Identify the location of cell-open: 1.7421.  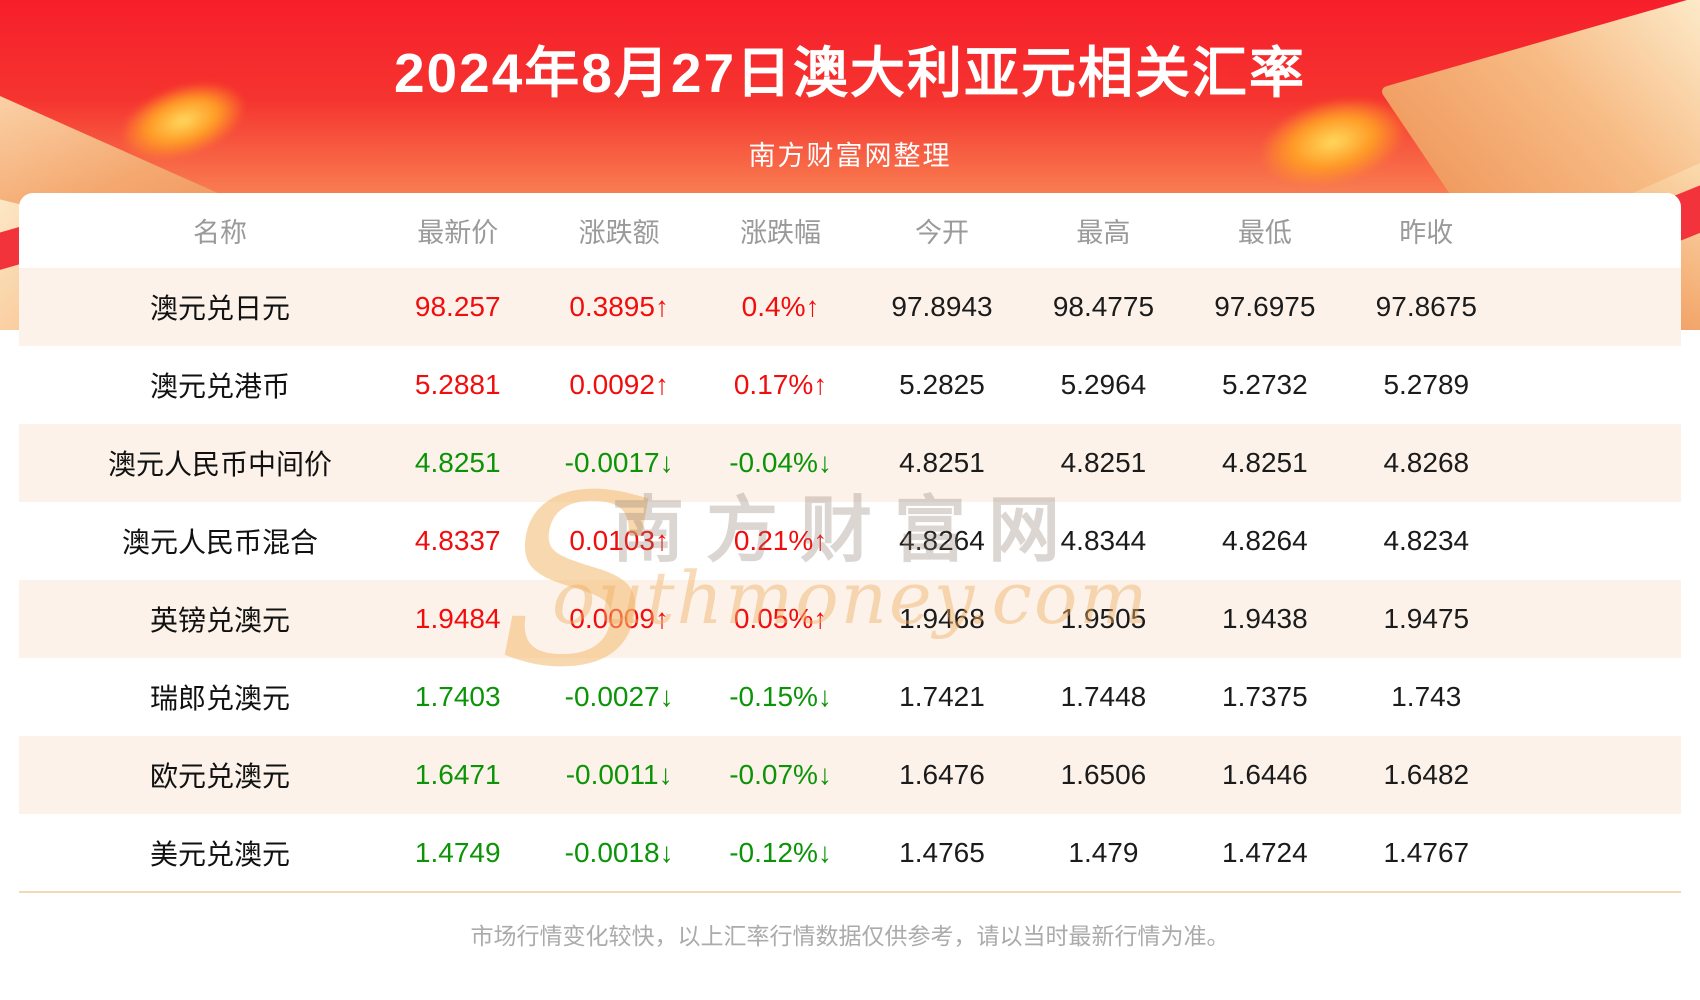
(942, 696).